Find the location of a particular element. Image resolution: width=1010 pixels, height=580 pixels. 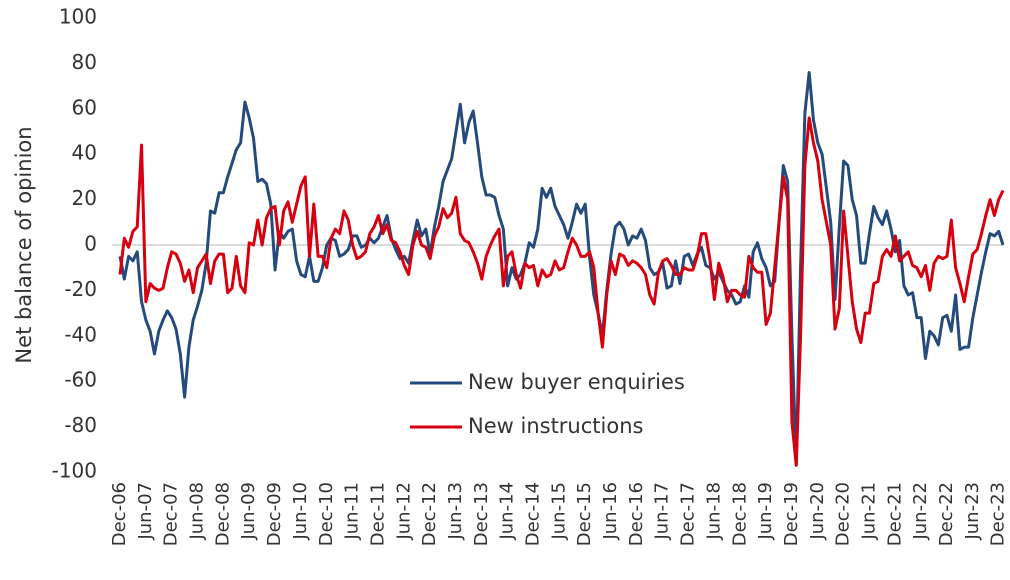

y-tick-label: -60 is located at coordinates (80, 380).